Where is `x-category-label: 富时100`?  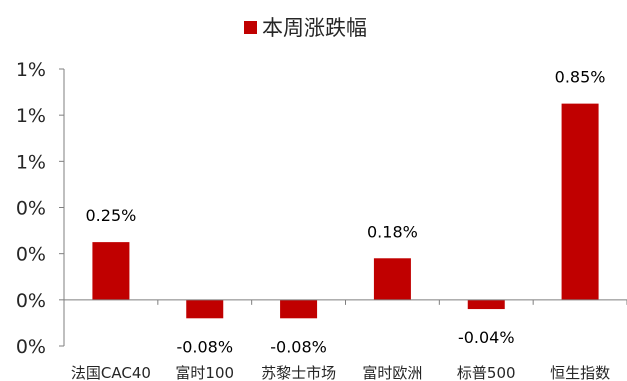 x-category-label: 富时100 is located at coordinates (204, 372).